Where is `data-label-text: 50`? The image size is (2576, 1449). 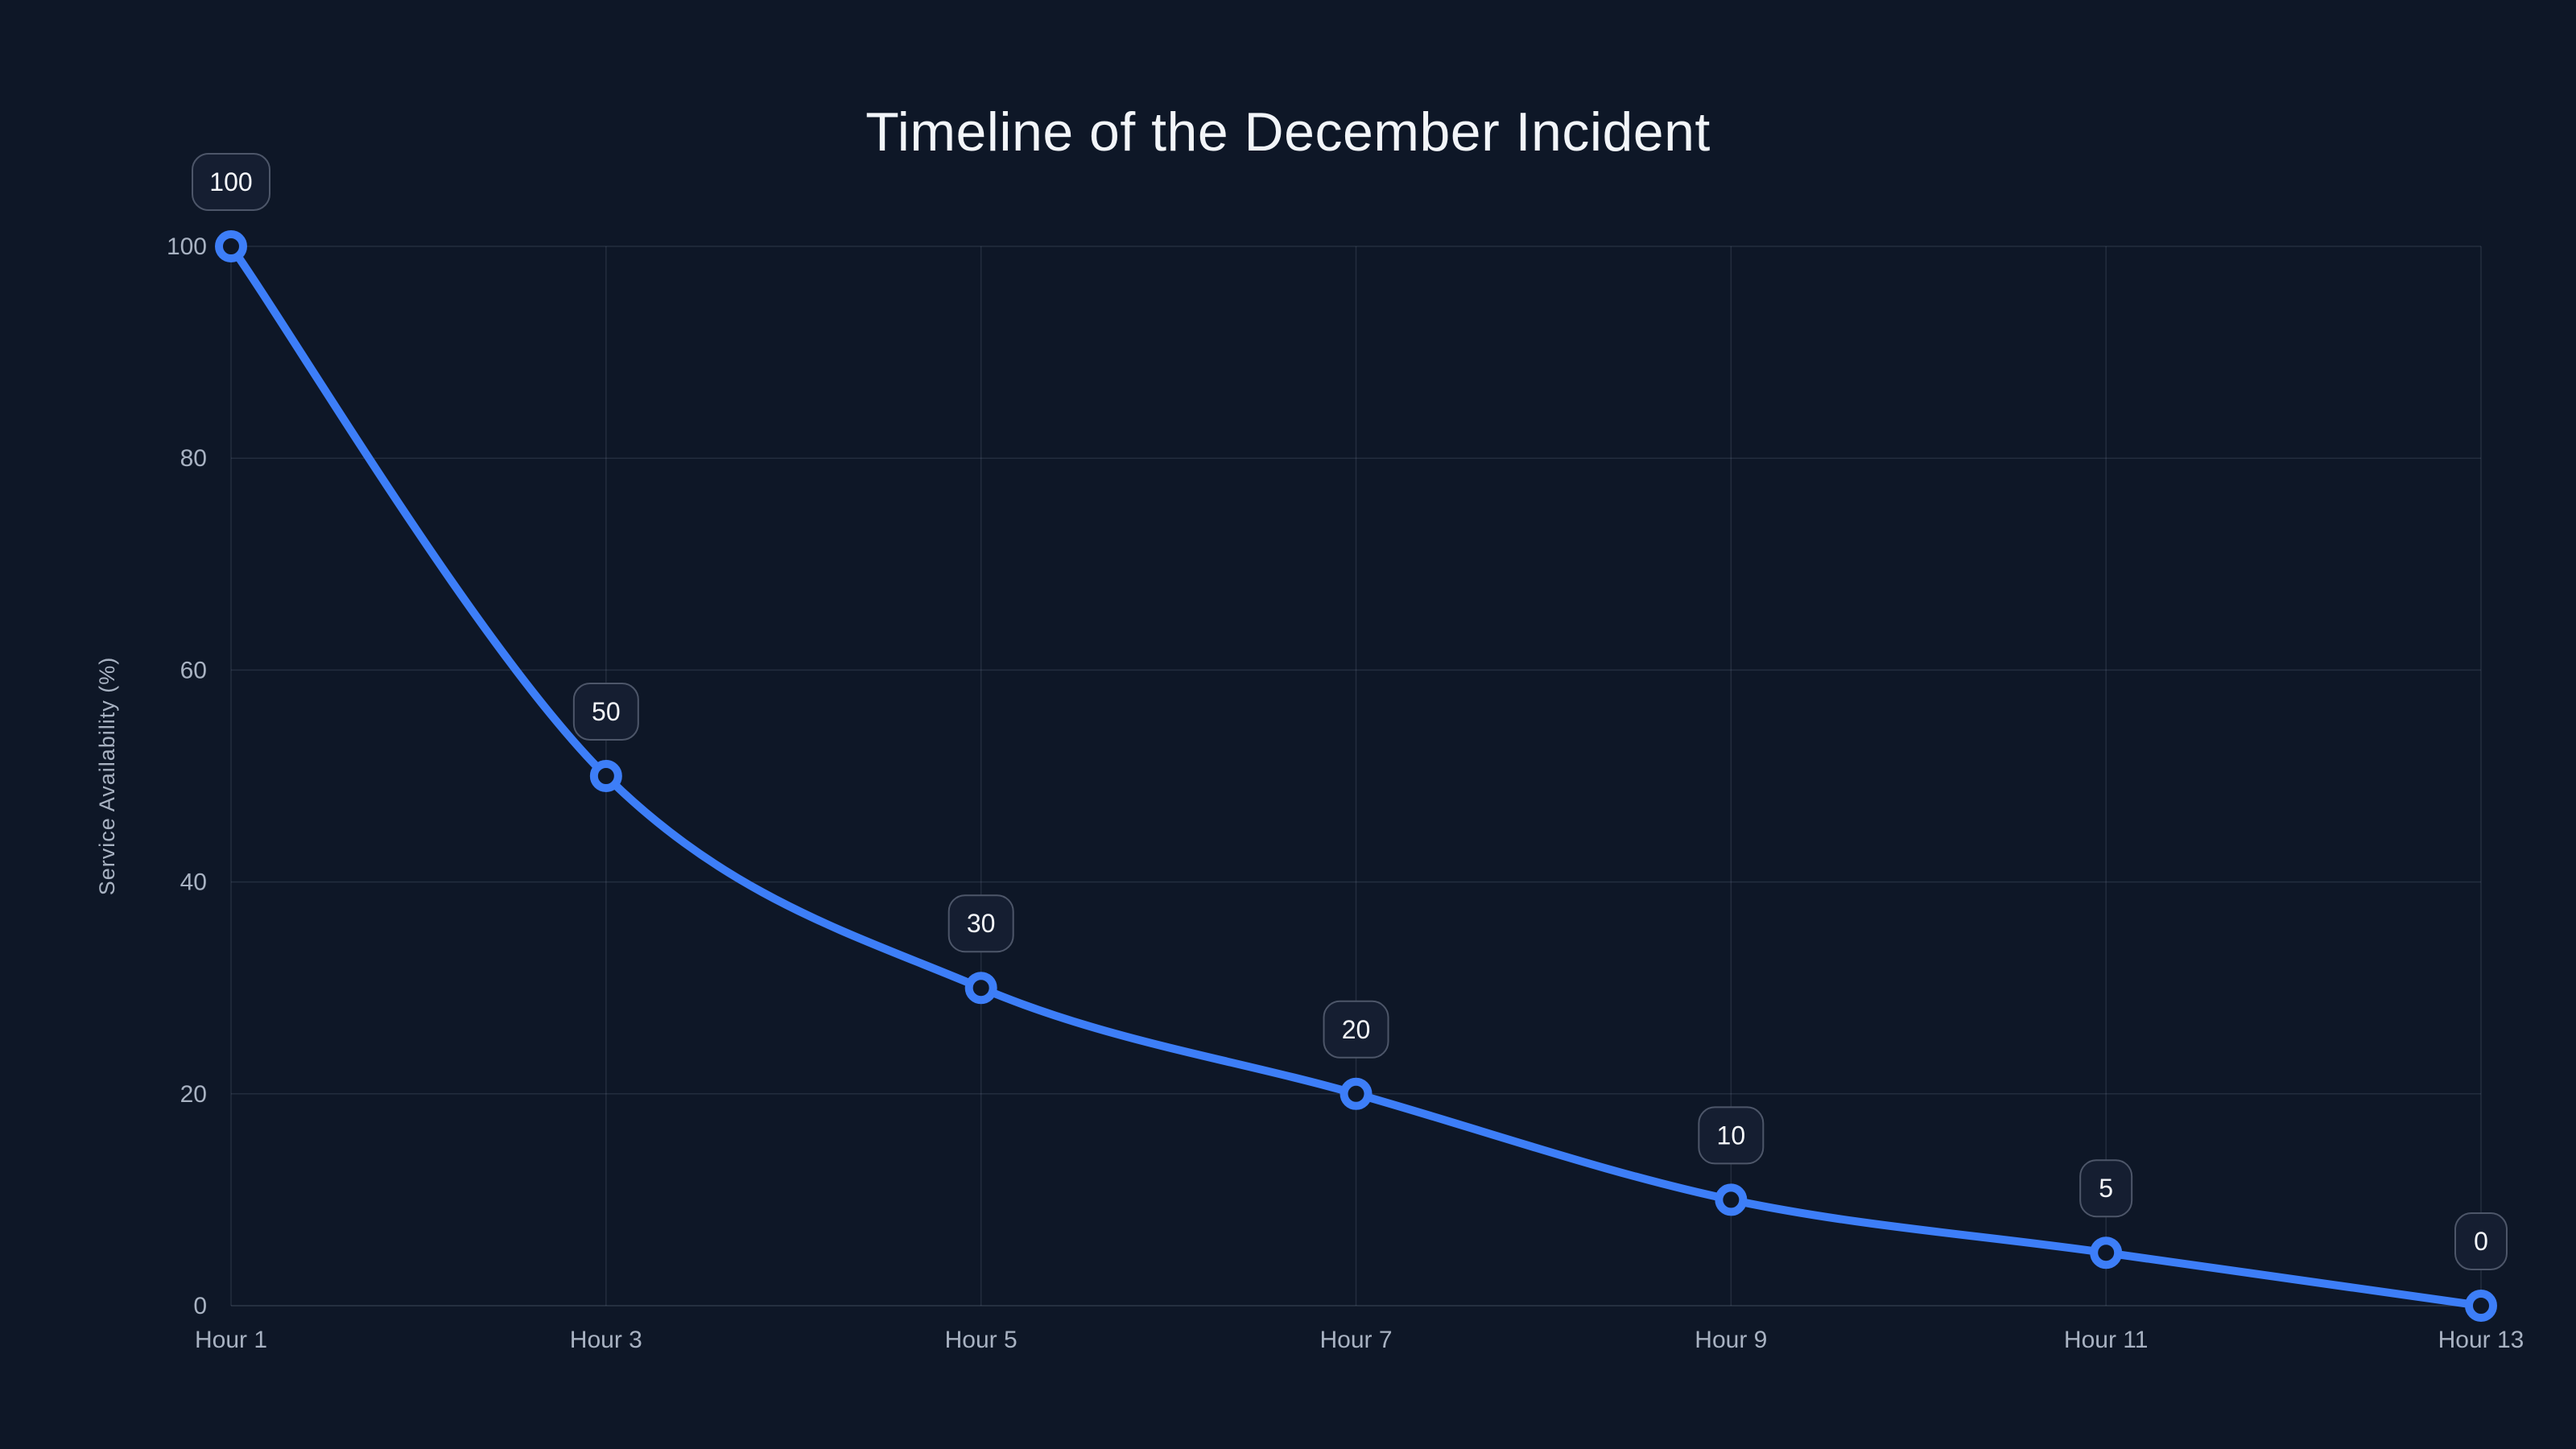 data-label-text: 50 is located at coordinates (606, 711).